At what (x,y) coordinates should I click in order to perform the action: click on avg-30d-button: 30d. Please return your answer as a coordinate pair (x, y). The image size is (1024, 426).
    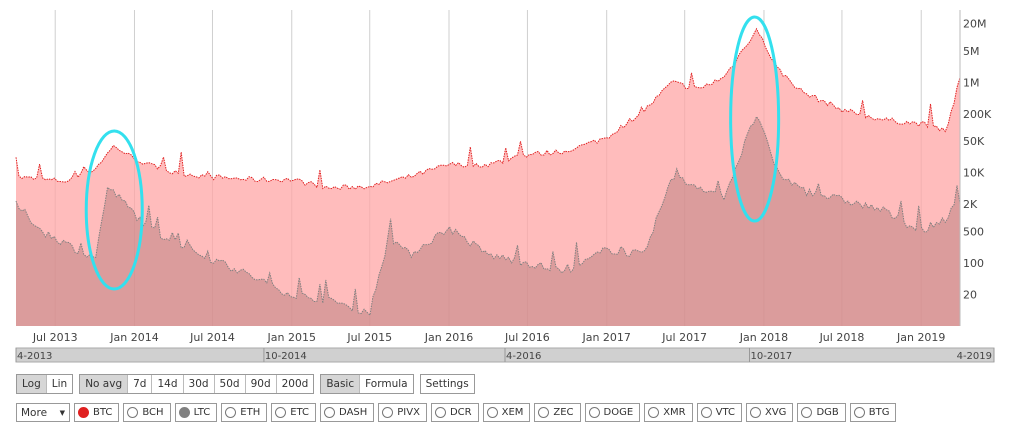
    Looking at the image, I should click on (199, 384).